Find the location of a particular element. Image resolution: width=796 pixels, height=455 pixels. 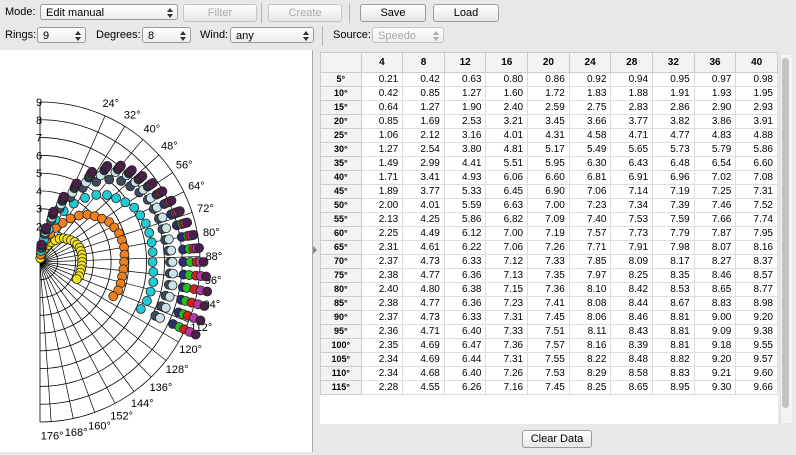

ring is located at coordinates (102, 262).